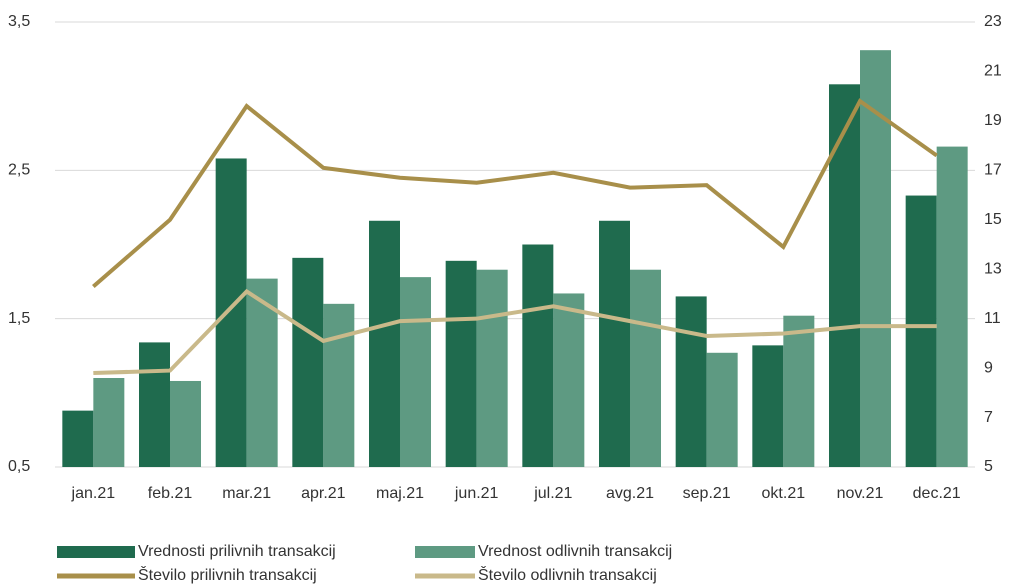 This screenshot has height=587, width=1016. Describe the element at coordinates (237, 551) in the screenshot. I see `legend-label: Vrednosti prilivnih transakcij` at that location.